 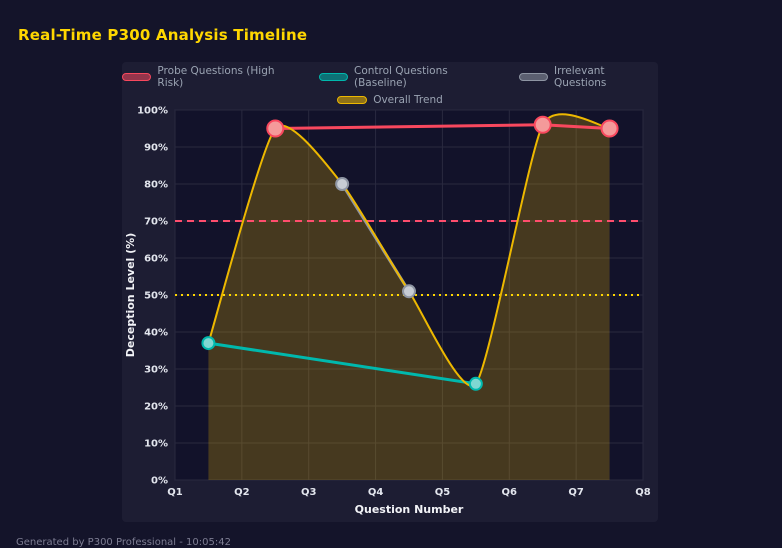 I want to click on y-axis-title: Deception Level (%), so click(x=130, y=295).